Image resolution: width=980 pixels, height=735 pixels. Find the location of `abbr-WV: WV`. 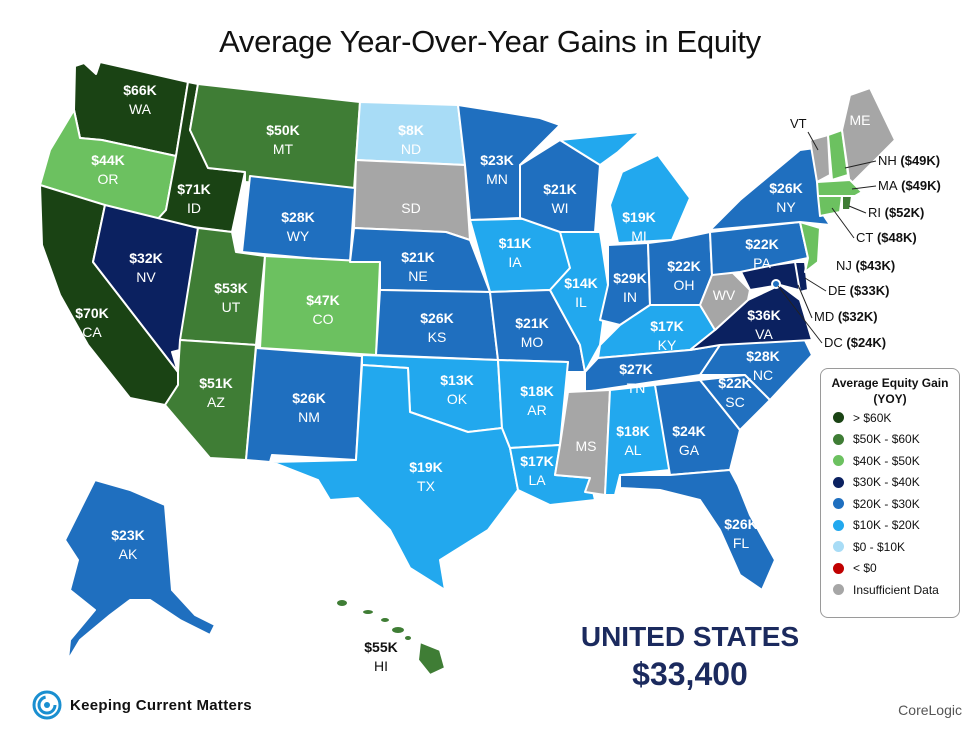

abbr-WV: WV is located at coordinates (724, 295).